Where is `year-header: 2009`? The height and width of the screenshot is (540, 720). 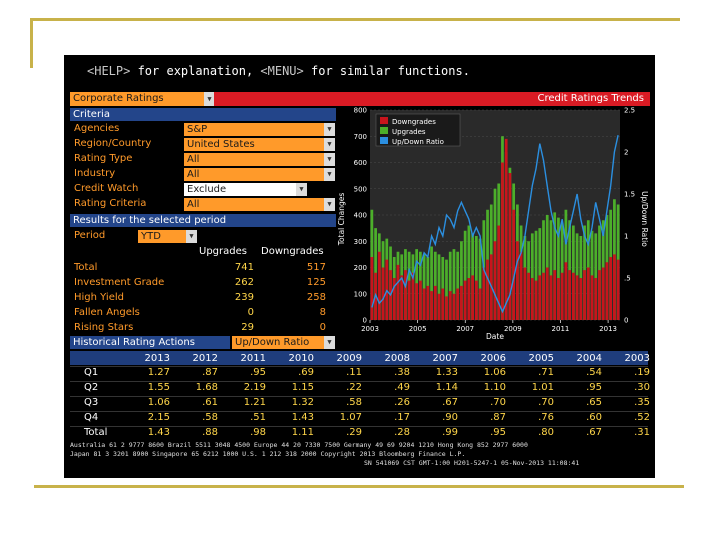 year-header: 2009 is located at coordinates (349, 358).